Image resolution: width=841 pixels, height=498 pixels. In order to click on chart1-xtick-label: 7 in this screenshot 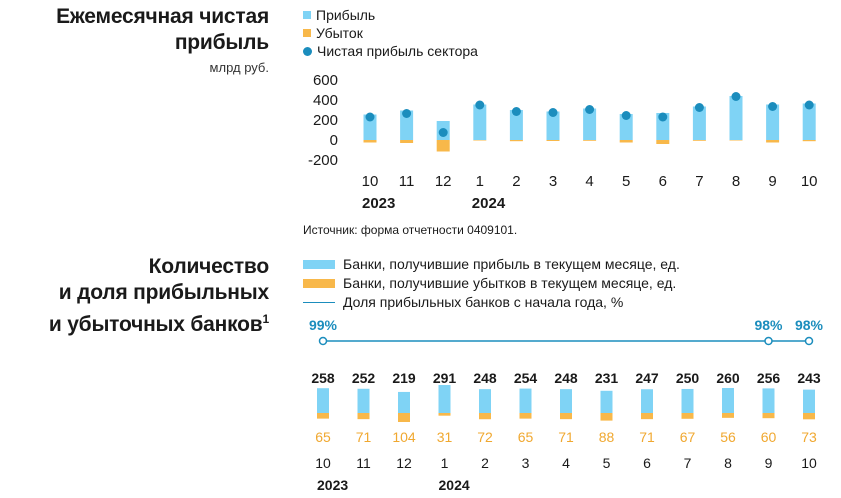, I will do `click(699, 181)`.